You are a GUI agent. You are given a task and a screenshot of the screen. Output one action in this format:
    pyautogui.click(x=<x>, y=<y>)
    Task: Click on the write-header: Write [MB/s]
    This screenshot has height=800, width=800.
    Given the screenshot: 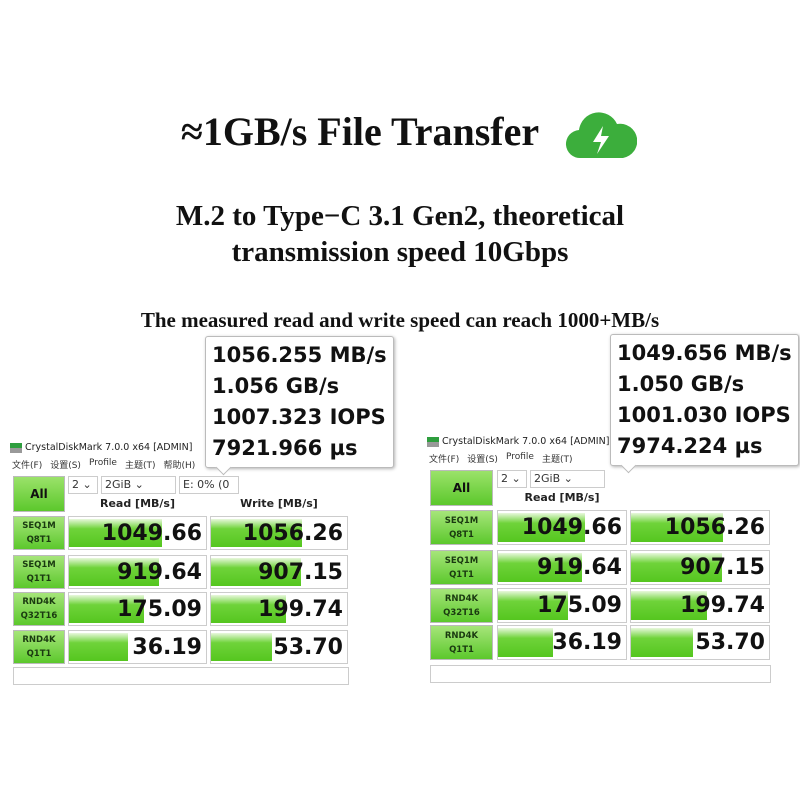 What is the action you would take?
    pyautogui.click(x=279, y=503)
    